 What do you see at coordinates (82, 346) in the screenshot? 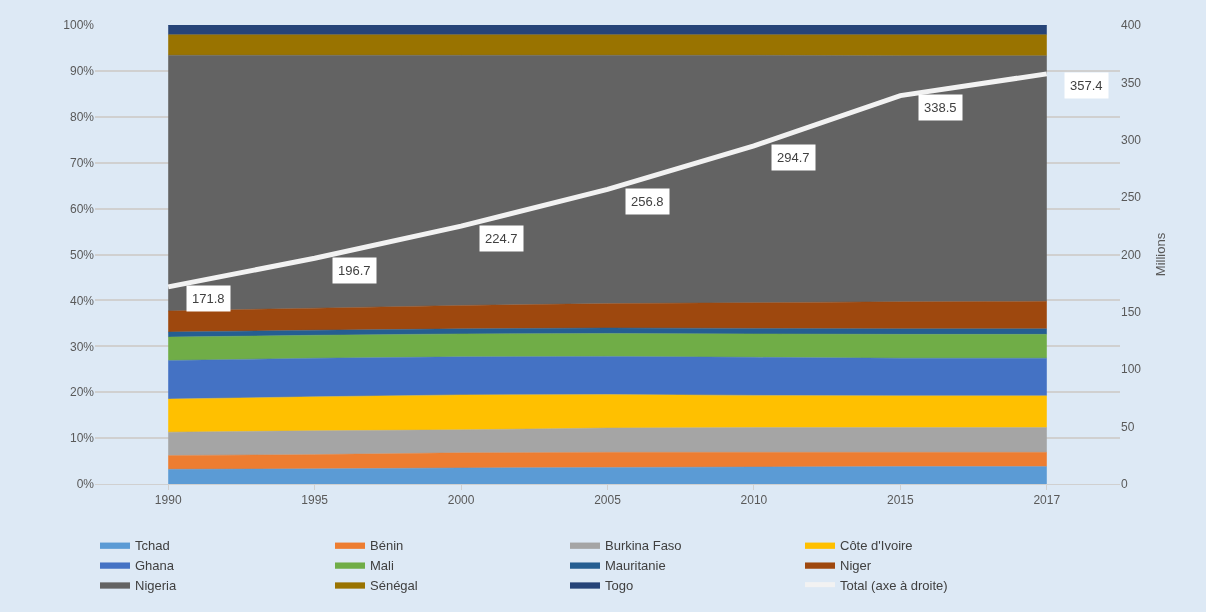
I see `y-tick-label: 30%` at bounding box center [82, 346].